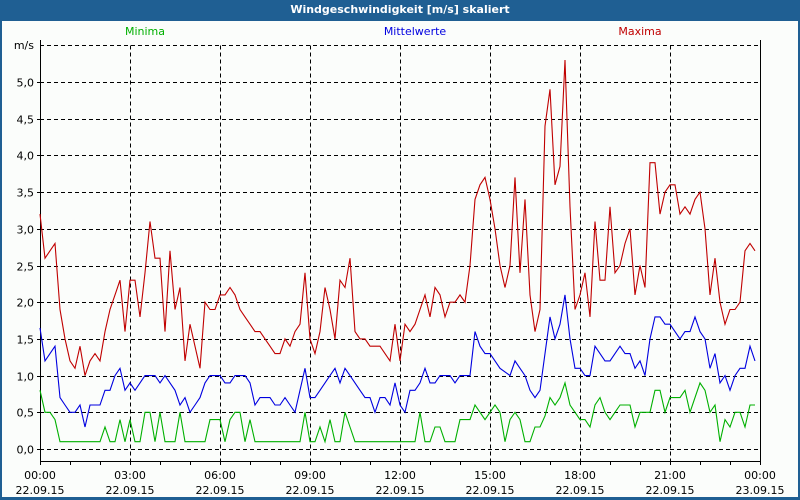 The width and height of the screenshot is (800, 500). I want to click on y-tick-label: 4,0, so click(26, 156).